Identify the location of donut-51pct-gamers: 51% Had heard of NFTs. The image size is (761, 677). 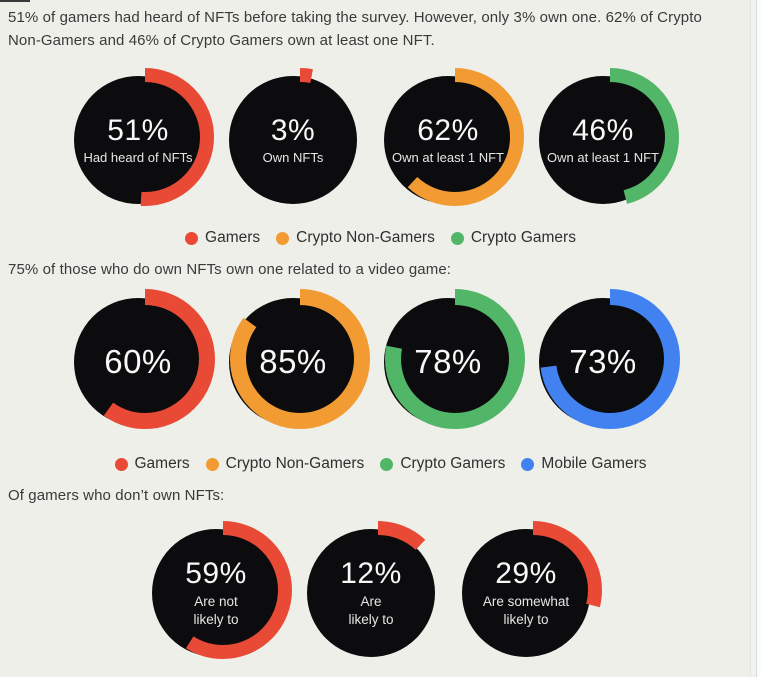
(142, 138).